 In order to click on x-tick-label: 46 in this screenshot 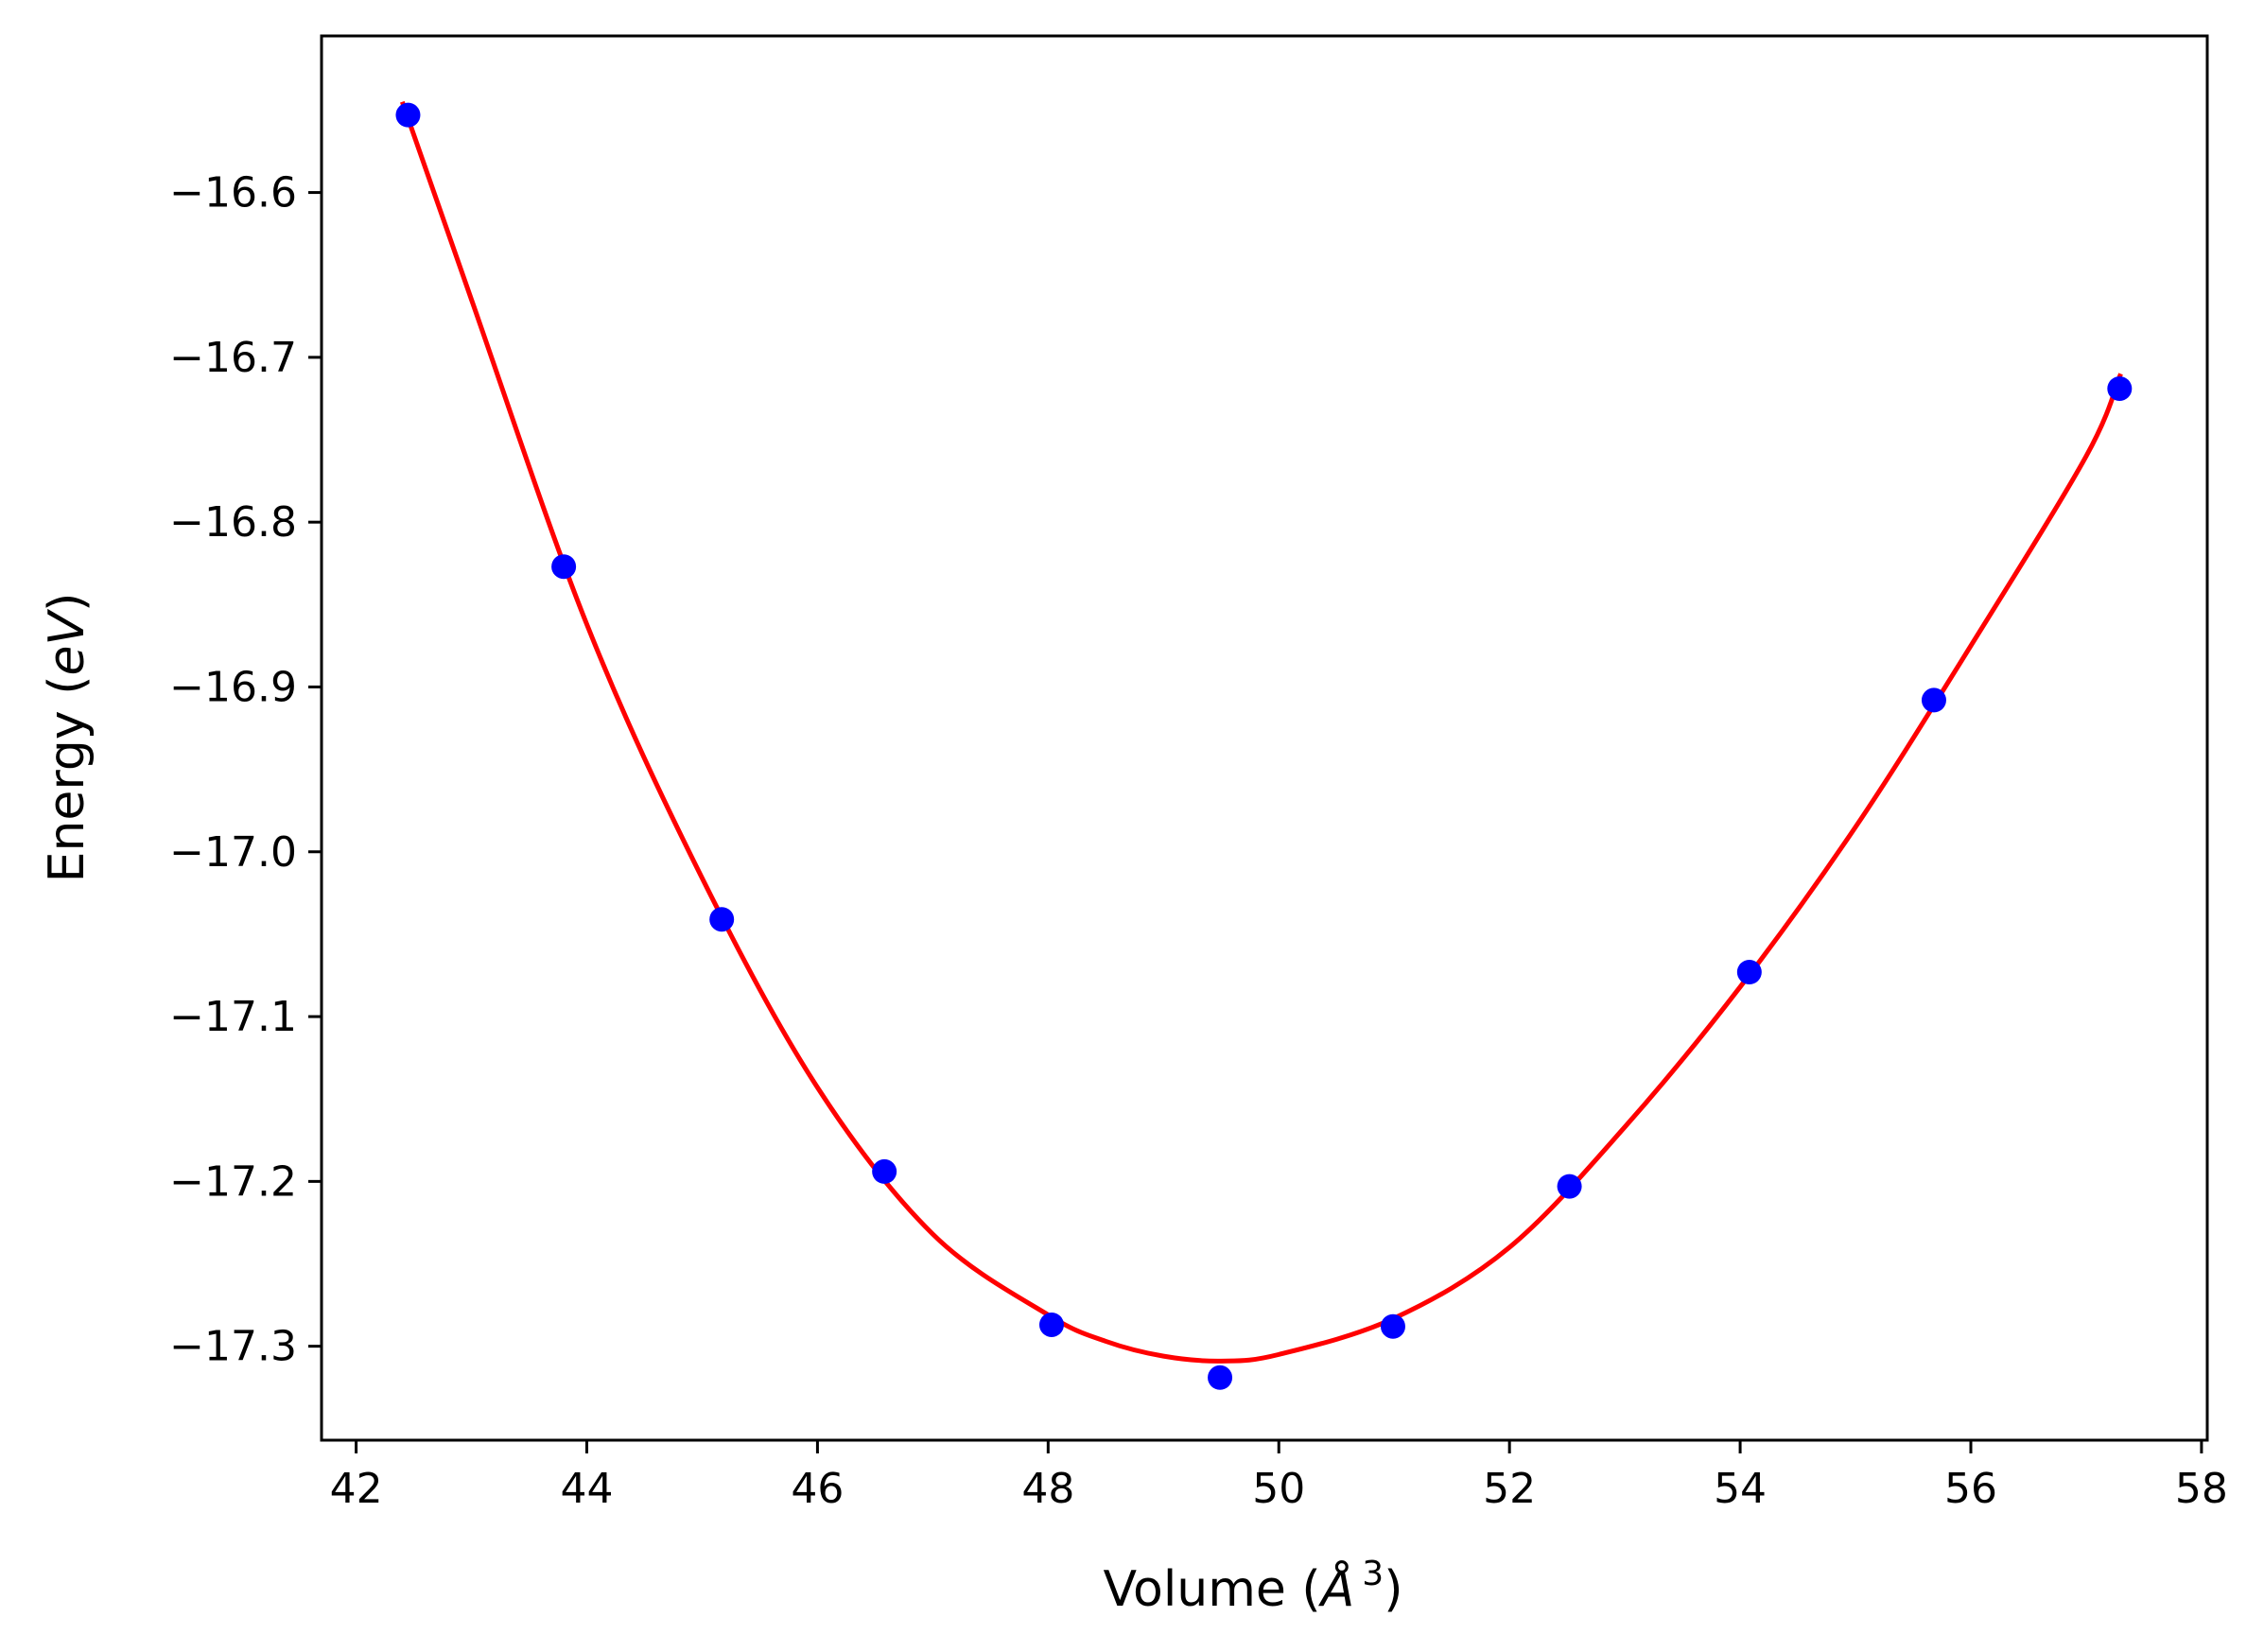, I will do `click(817, 1489)`.